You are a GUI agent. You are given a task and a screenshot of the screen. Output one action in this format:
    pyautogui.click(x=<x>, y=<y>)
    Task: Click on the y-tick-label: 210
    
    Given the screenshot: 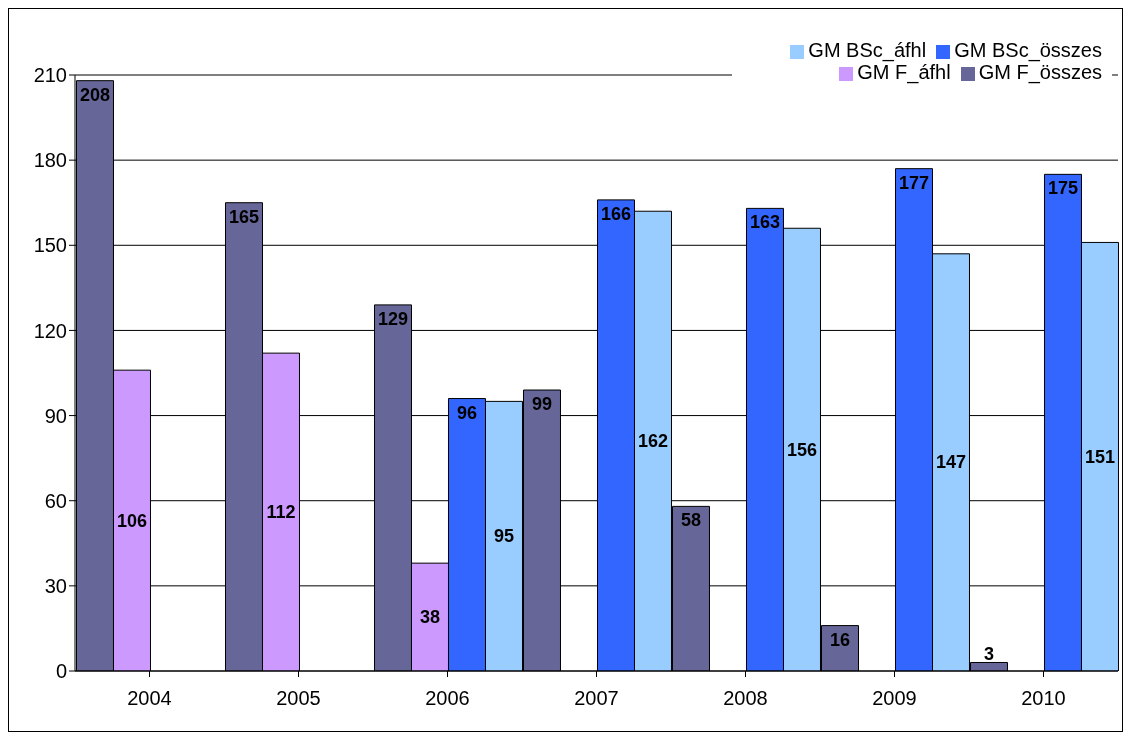 What is the action you would take?
    pyautogui.click(x=50, y=75)
    